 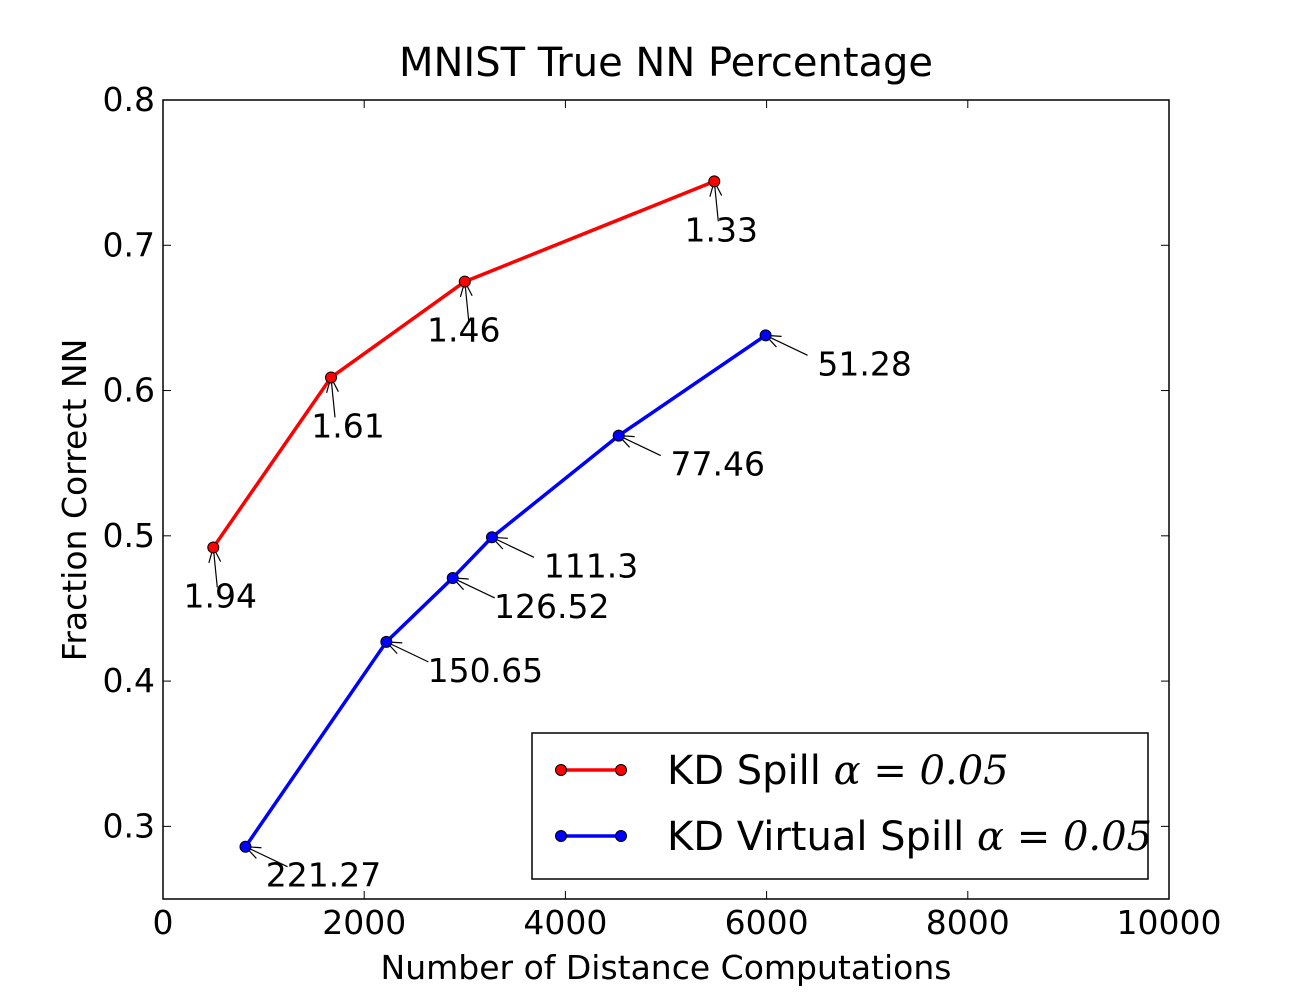 What do you see at coordinates (347, 425) in the screenshot?
I see `annotation-label: 1.61` at bounding box center [347, 425].